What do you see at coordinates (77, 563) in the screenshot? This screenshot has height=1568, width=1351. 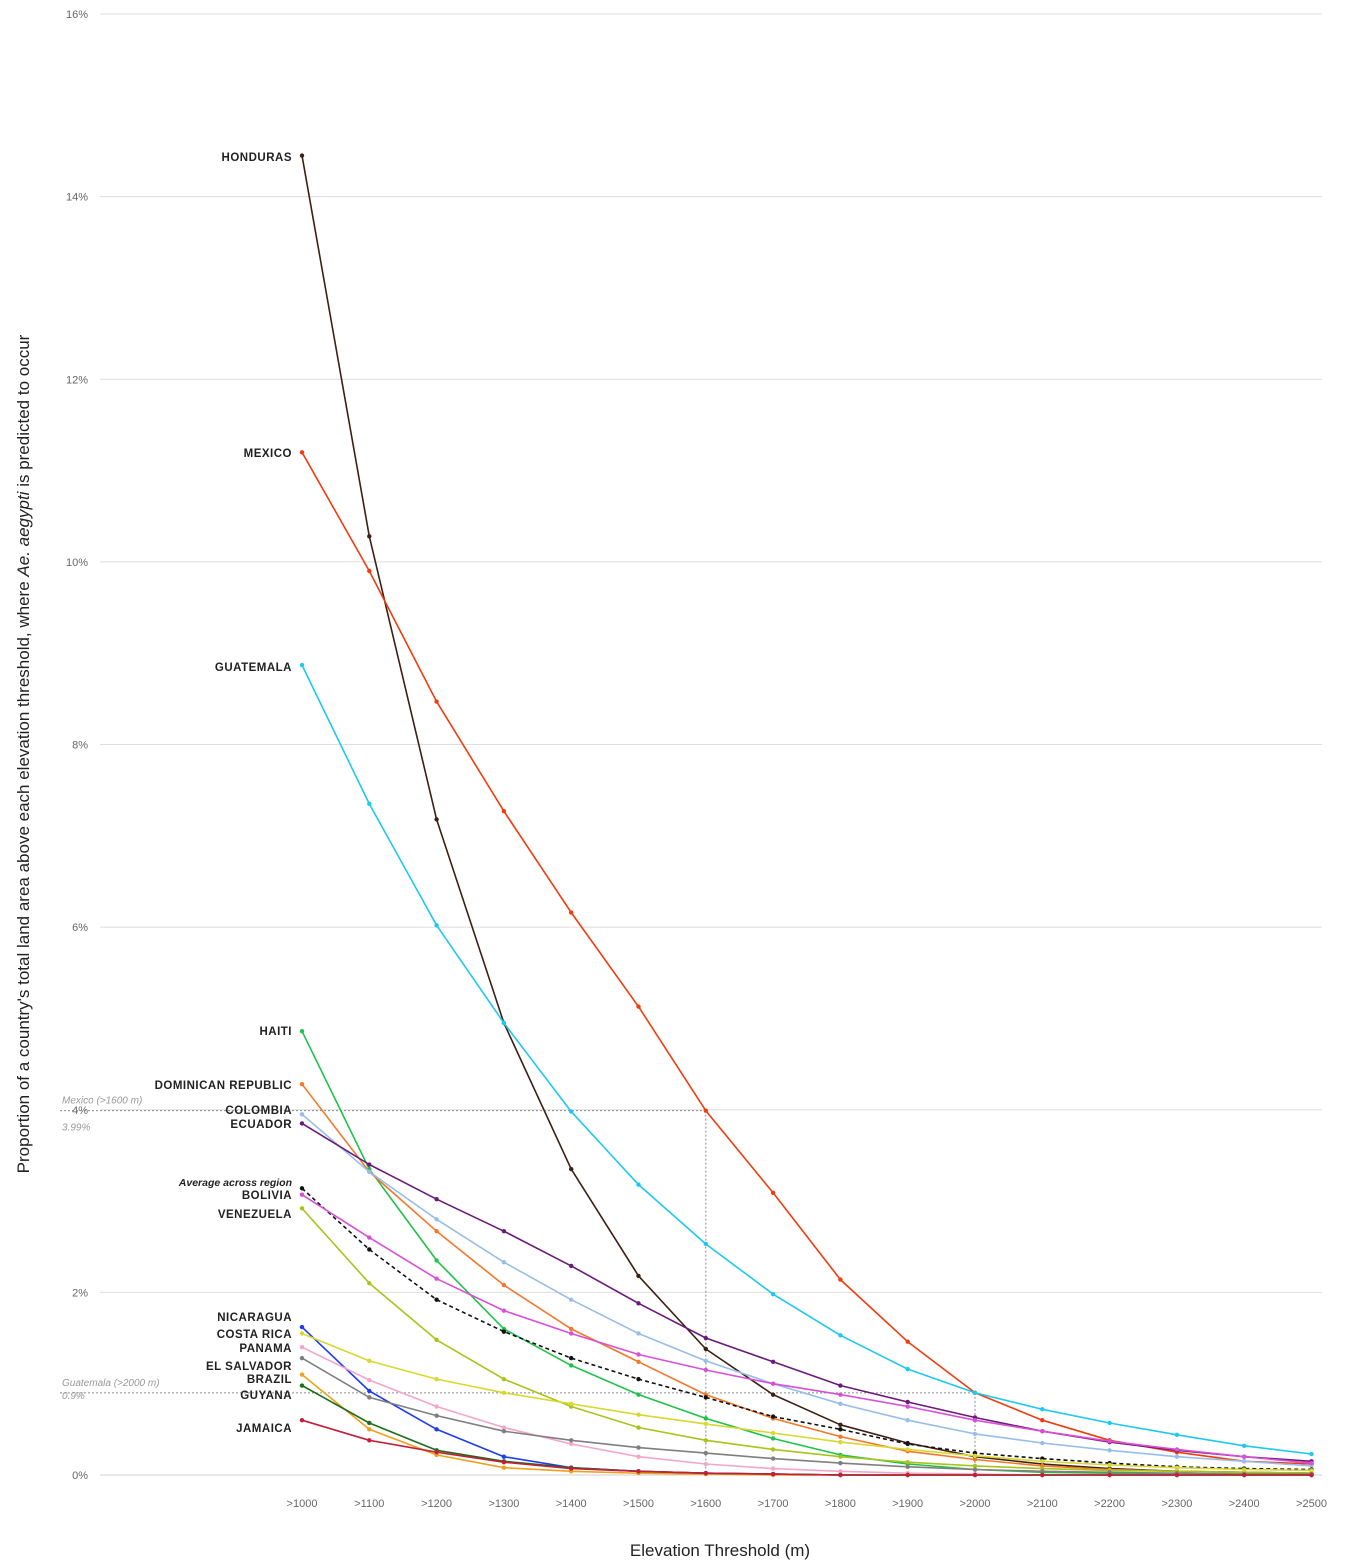 I see `y-tick-label: 10%` at bounding box center [77, 563].